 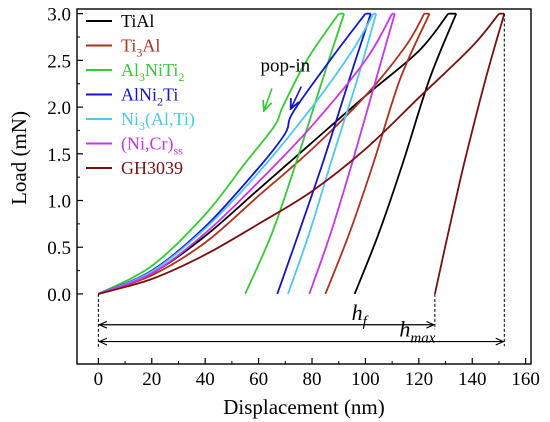 I want to click on legend-label-ti3al: Ti3Al, so click(x=140, y=48).